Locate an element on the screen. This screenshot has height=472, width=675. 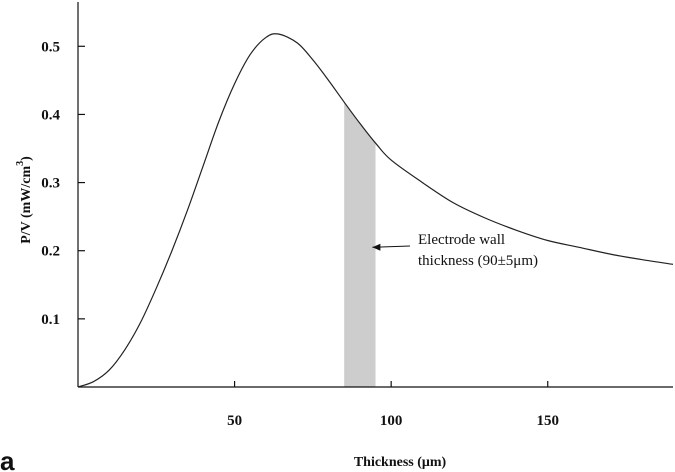
y-tick-label-0.2: 0.2 is located at coordinates (50, 252).